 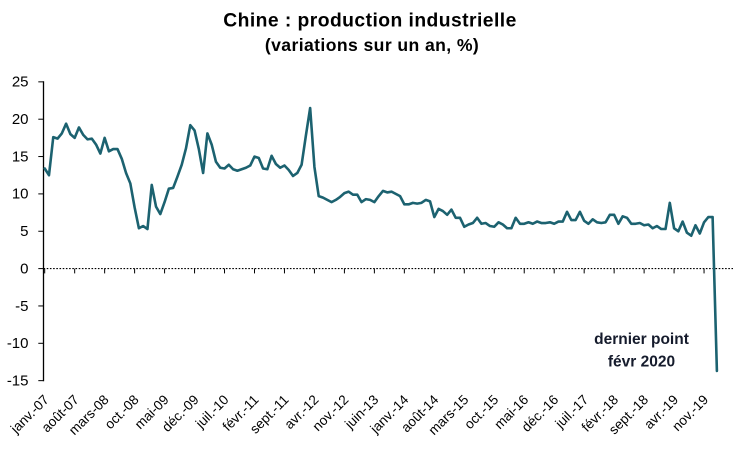 I want to click on svg-text: -10, so click(x=18, y=343).